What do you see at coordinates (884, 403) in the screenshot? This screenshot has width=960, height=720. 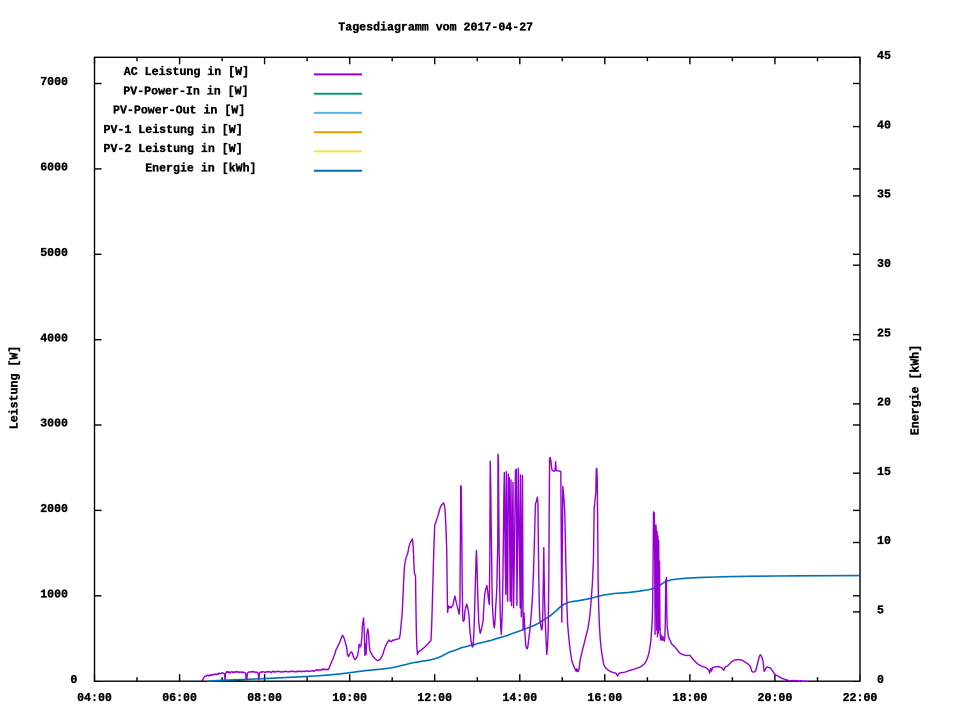 I see `svg-text: 20` at bounding box center [884, 403].